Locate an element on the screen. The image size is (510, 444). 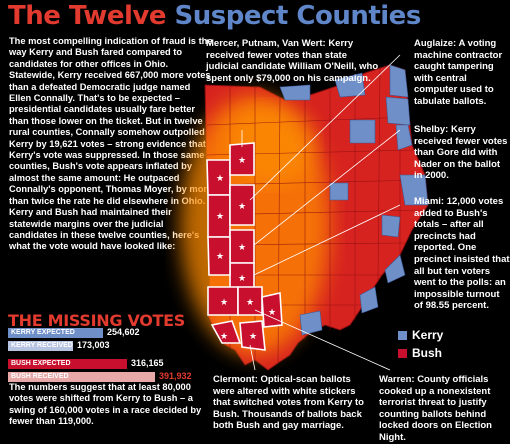
county-warren is located at coordinates (250, 301).